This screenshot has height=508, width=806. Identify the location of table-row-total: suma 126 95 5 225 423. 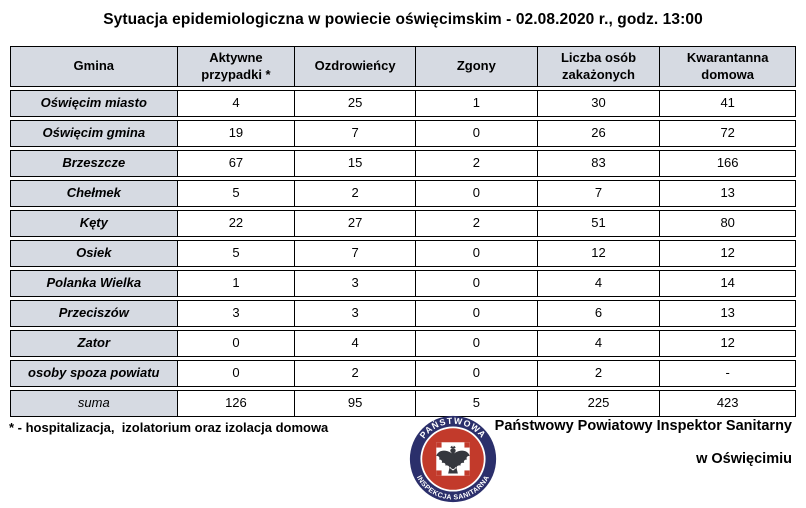
(403, 403).